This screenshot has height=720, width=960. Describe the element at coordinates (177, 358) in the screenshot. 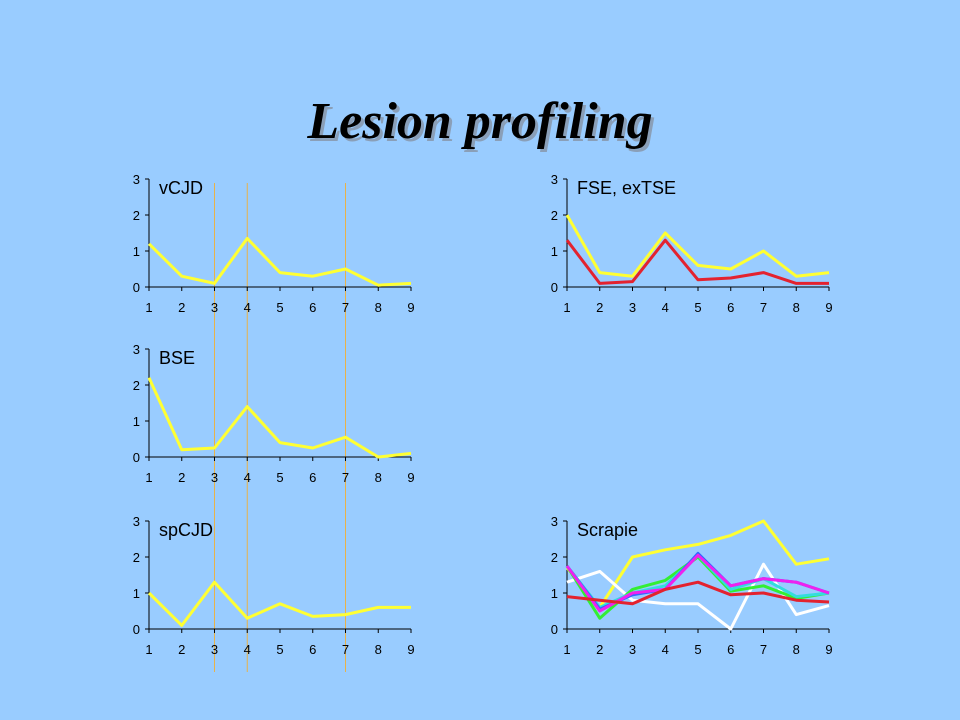

I see `panel-title: BSE` at that location.